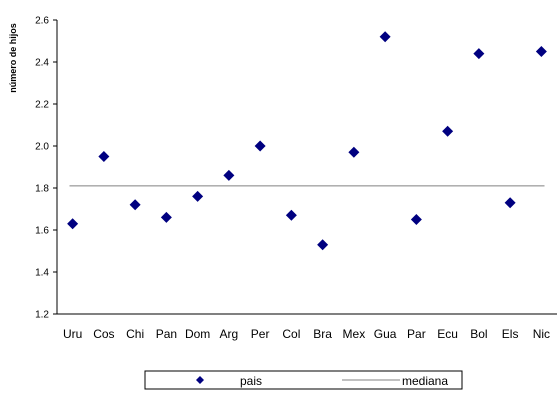  What do you see at coordinates (354, 334) in the screenshot?
I see `x-category-label: Mex` at bounding box center [354, 334].